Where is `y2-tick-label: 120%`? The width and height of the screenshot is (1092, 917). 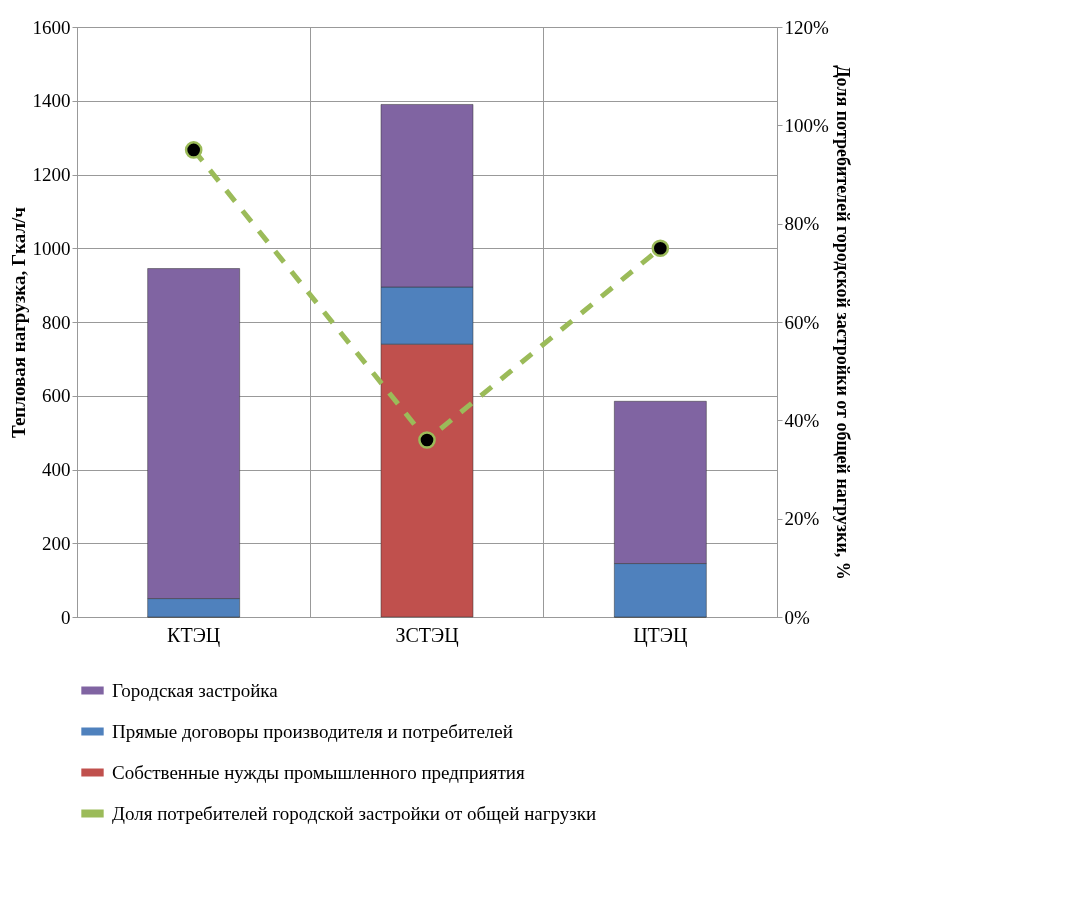
y2-tick-label: 120% is located at coordinates (806, 27).